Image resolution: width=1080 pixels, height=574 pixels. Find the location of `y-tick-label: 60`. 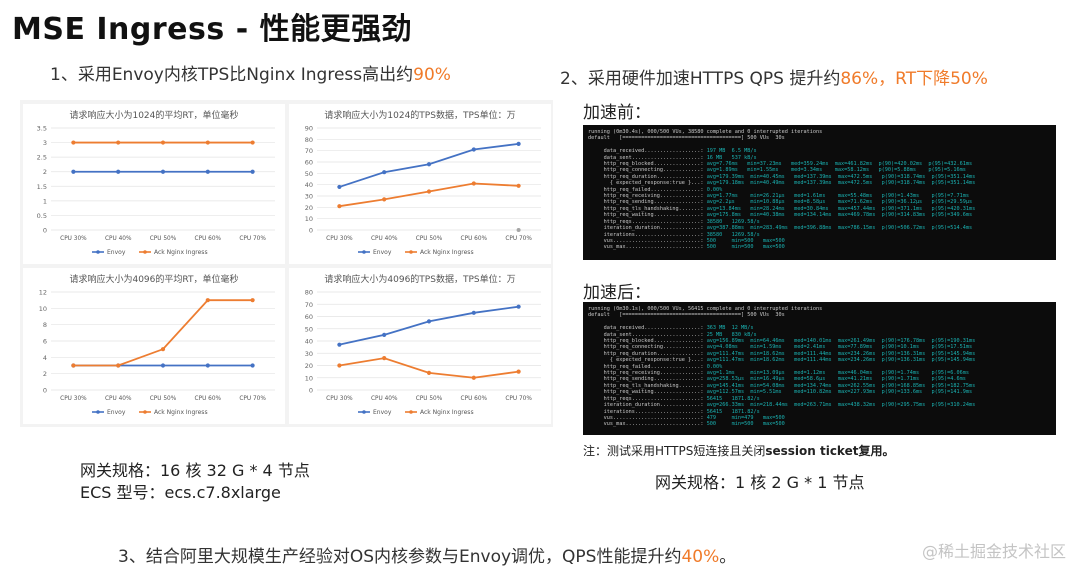

y-tick-label: 60 is located at coordinates (309, 163).